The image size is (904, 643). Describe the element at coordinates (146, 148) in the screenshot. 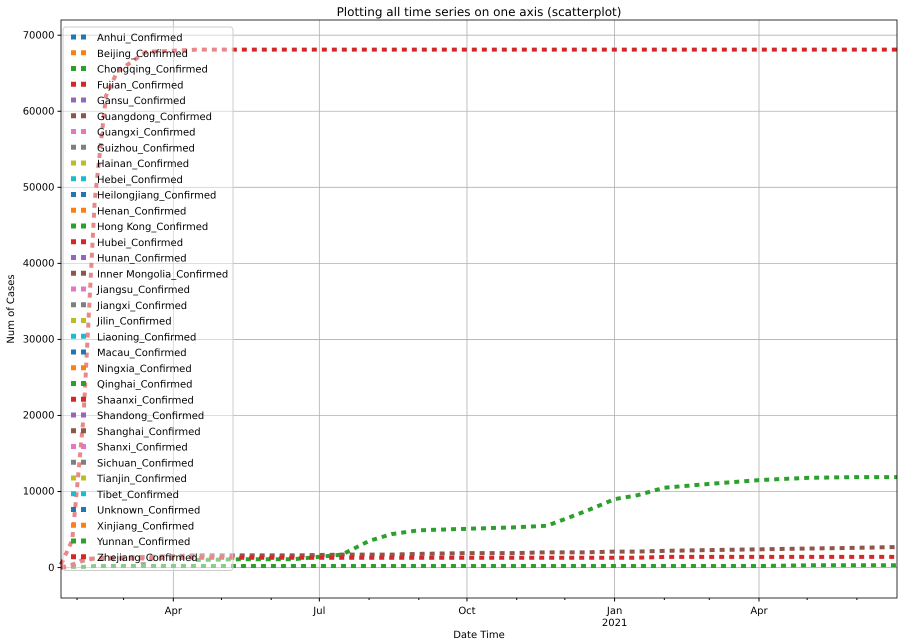

I see `legend-label: Guizhou_Confirmed` at that location.